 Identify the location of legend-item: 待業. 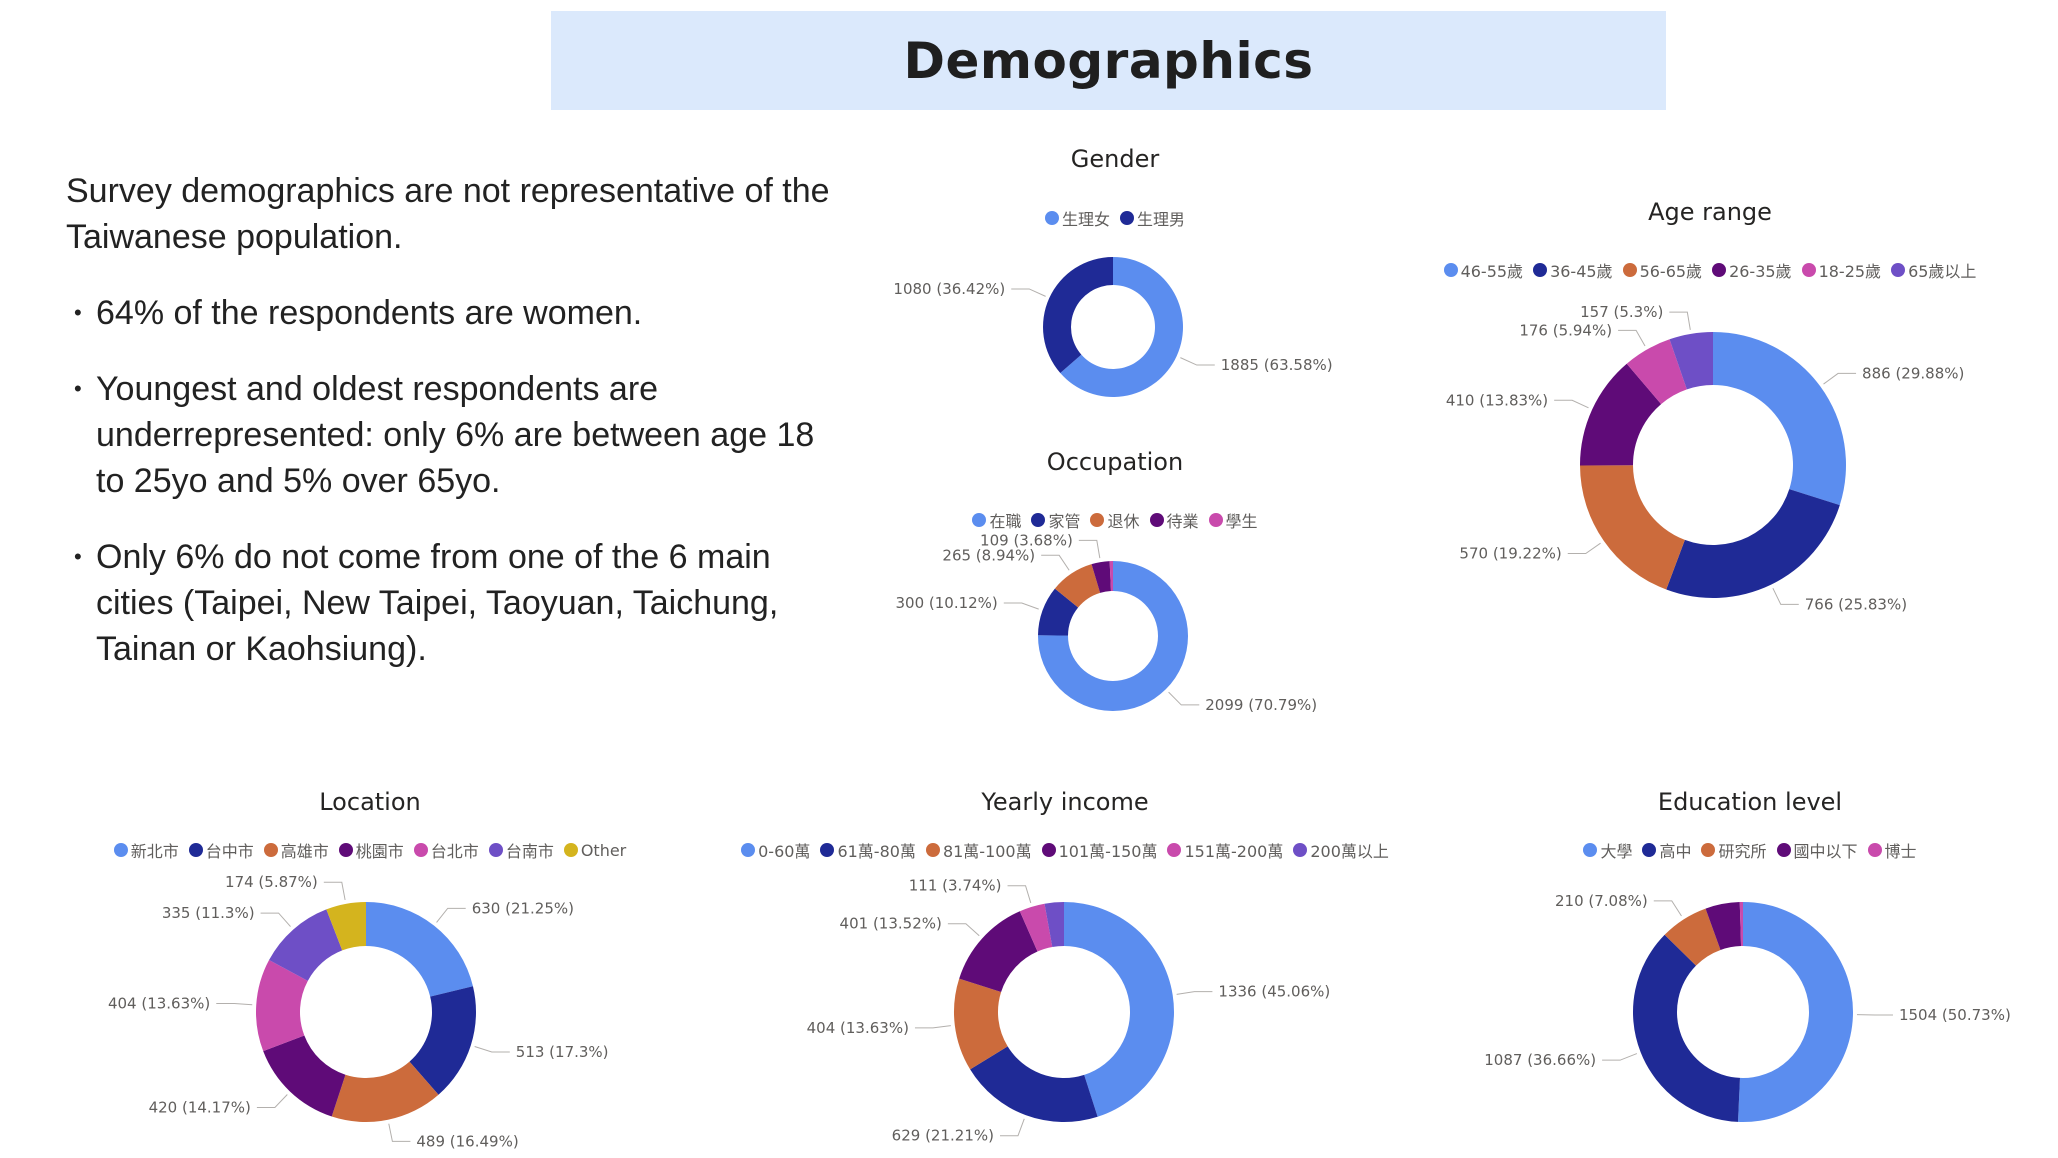
(1174, 520).